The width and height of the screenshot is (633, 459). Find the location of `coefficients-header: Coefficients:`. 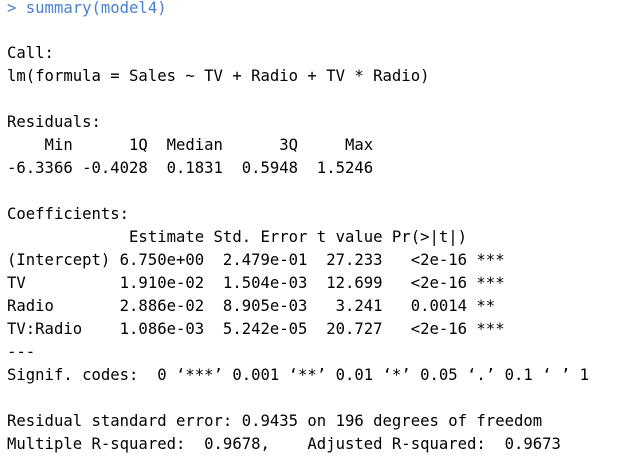

coefficients-header: Coefficients: is located at coordinates (68, 214).